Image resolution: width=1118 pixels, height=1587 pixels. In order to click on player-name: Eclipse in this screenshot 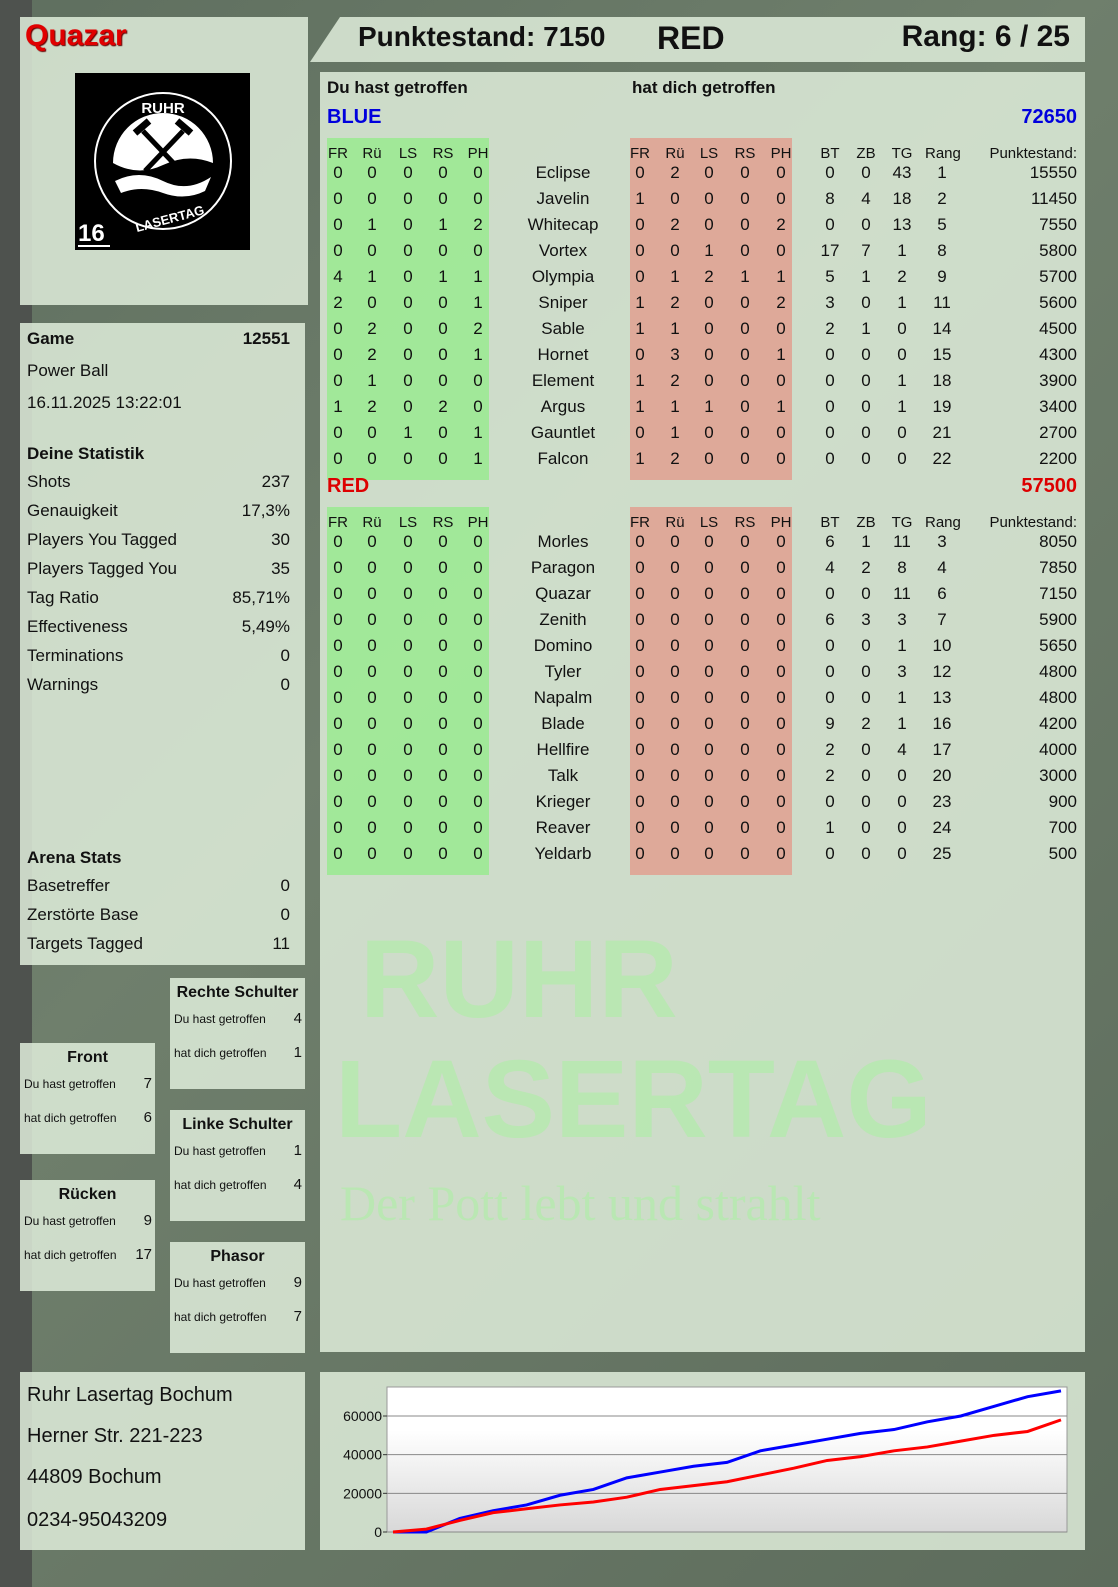, I will do `click(563, 172)`.